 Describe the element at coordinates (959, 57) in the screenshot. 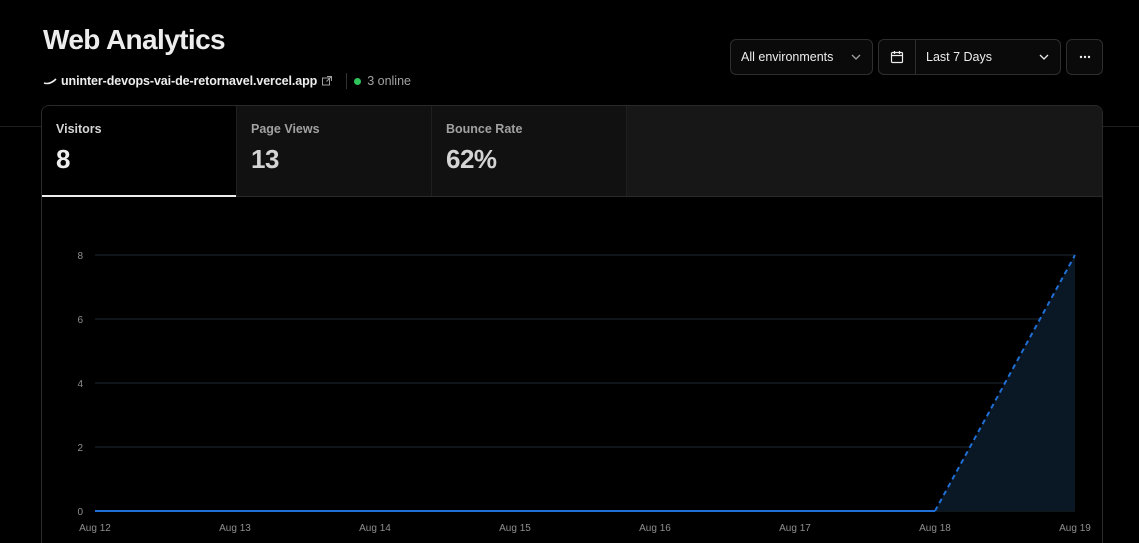

I see `date-range-label: Last 7 Days` at that location.